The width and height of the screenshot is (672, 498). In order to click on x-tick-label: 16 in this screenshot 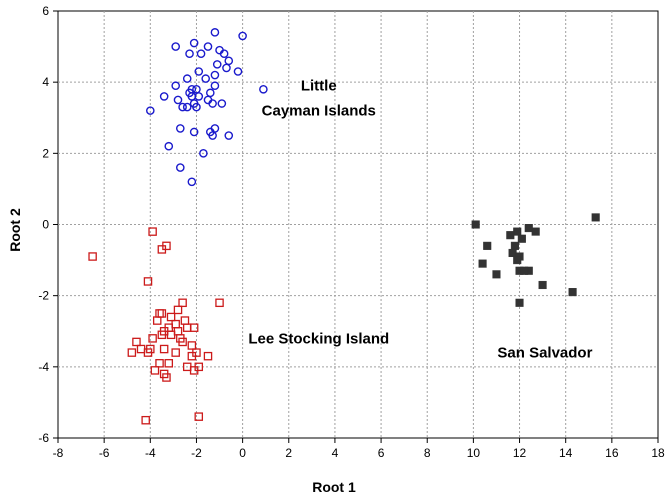, I will do `click(612, 453)`.